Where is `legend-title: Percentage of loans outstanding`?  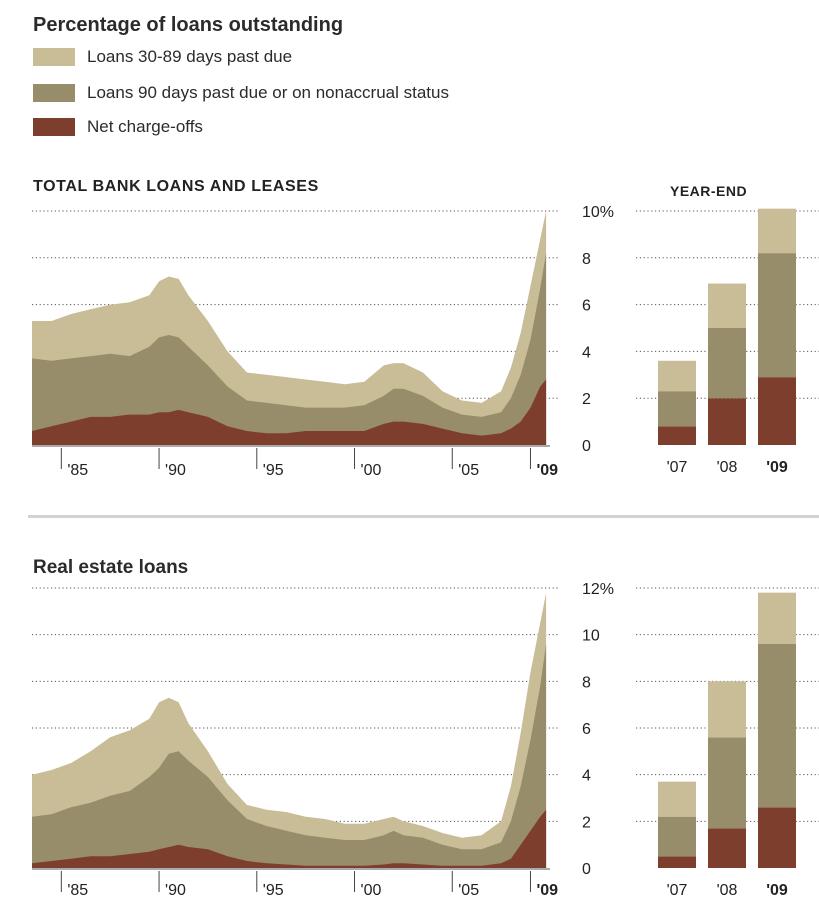 legend-title: Percentage of loans outstanding is located at coordinates (188, 25).